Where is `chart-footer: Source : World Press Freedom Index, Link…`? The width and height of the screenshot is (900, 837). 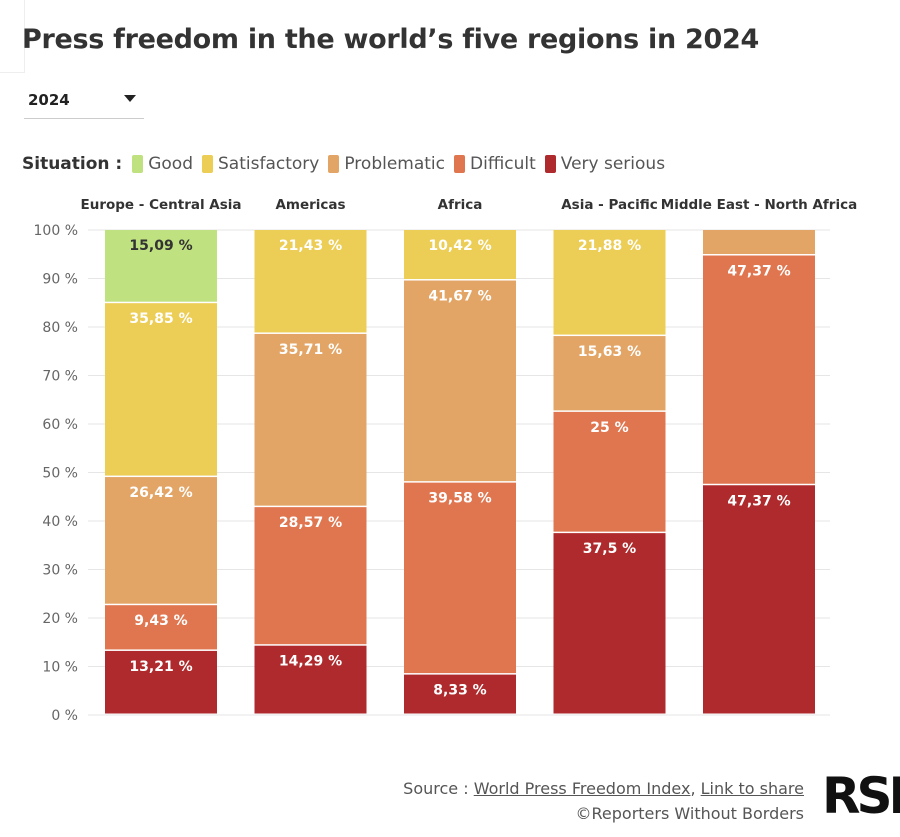
chart-footer: Source : World Press Freedom Index, Link… is located at coordinates (603, 801).